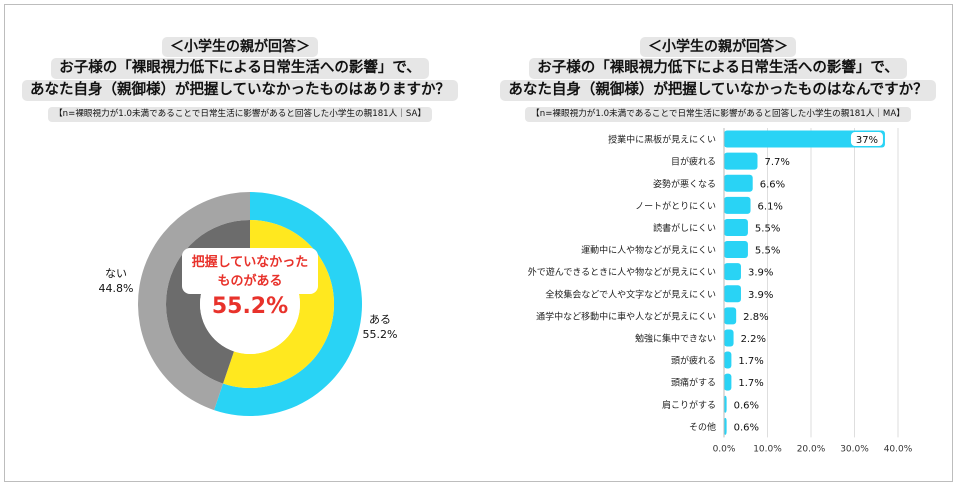 The image size is (959, 488). What do you see at coordinates (249, 281) in the screenshot?
I see `donut-center-line2: ものがある` at bounding box center [249, 281].